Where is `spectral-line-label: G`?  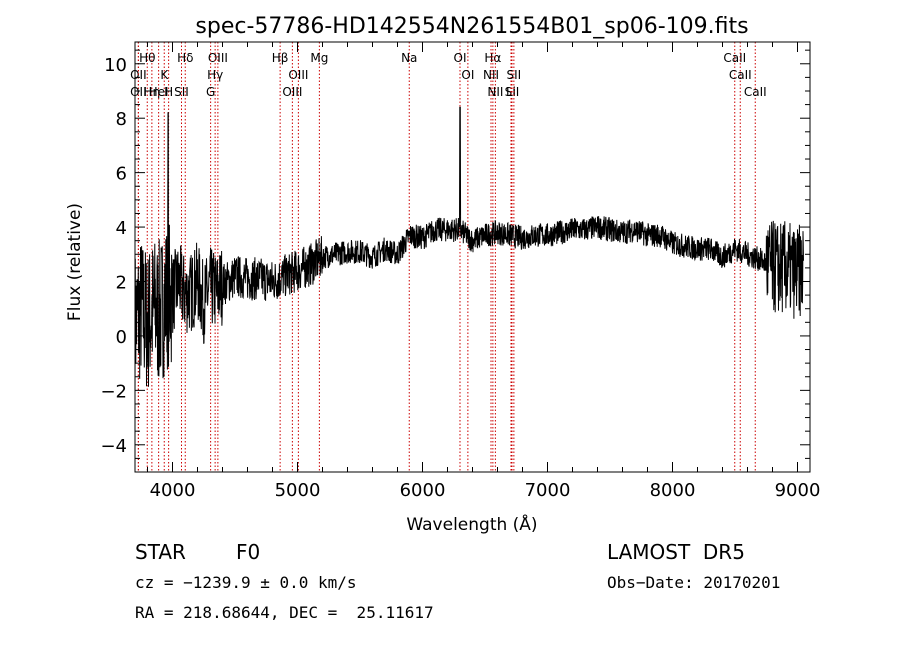
spectral-line-label: G is located at coordinates (210, 92).